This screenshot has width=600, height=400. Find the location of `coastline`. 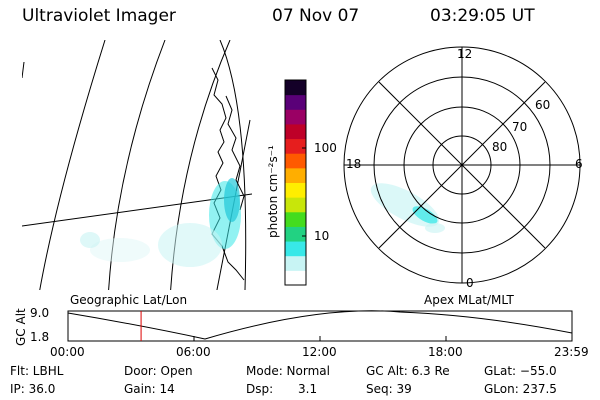

coastline is located at coordinates (235, 153).